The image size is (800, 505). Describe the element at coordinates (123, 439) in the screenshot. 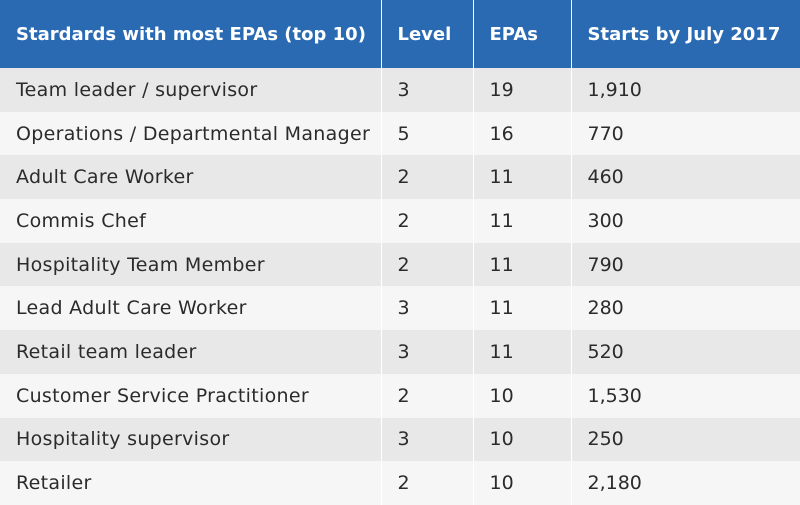

I see `cell-standard: Hospitality supervisor` at that location.